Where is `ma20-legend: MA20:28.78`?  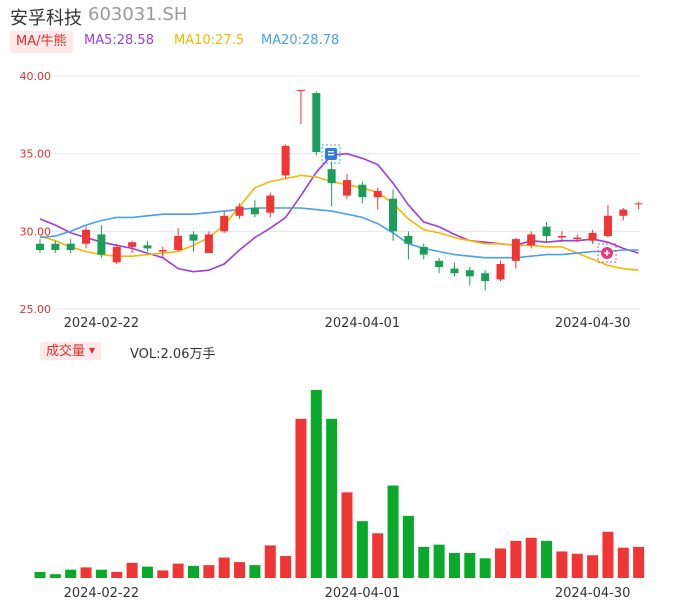 ma20-legend: MA20:28.78 is located at coordinates (300, 40).